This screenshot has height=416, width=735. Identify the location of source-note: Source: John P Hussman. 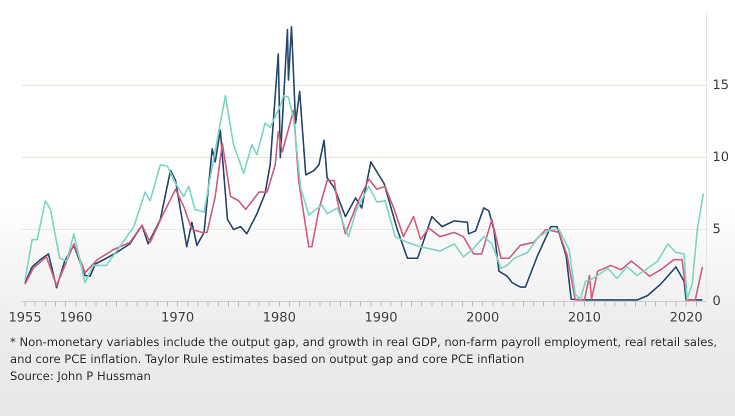
(81, 376).